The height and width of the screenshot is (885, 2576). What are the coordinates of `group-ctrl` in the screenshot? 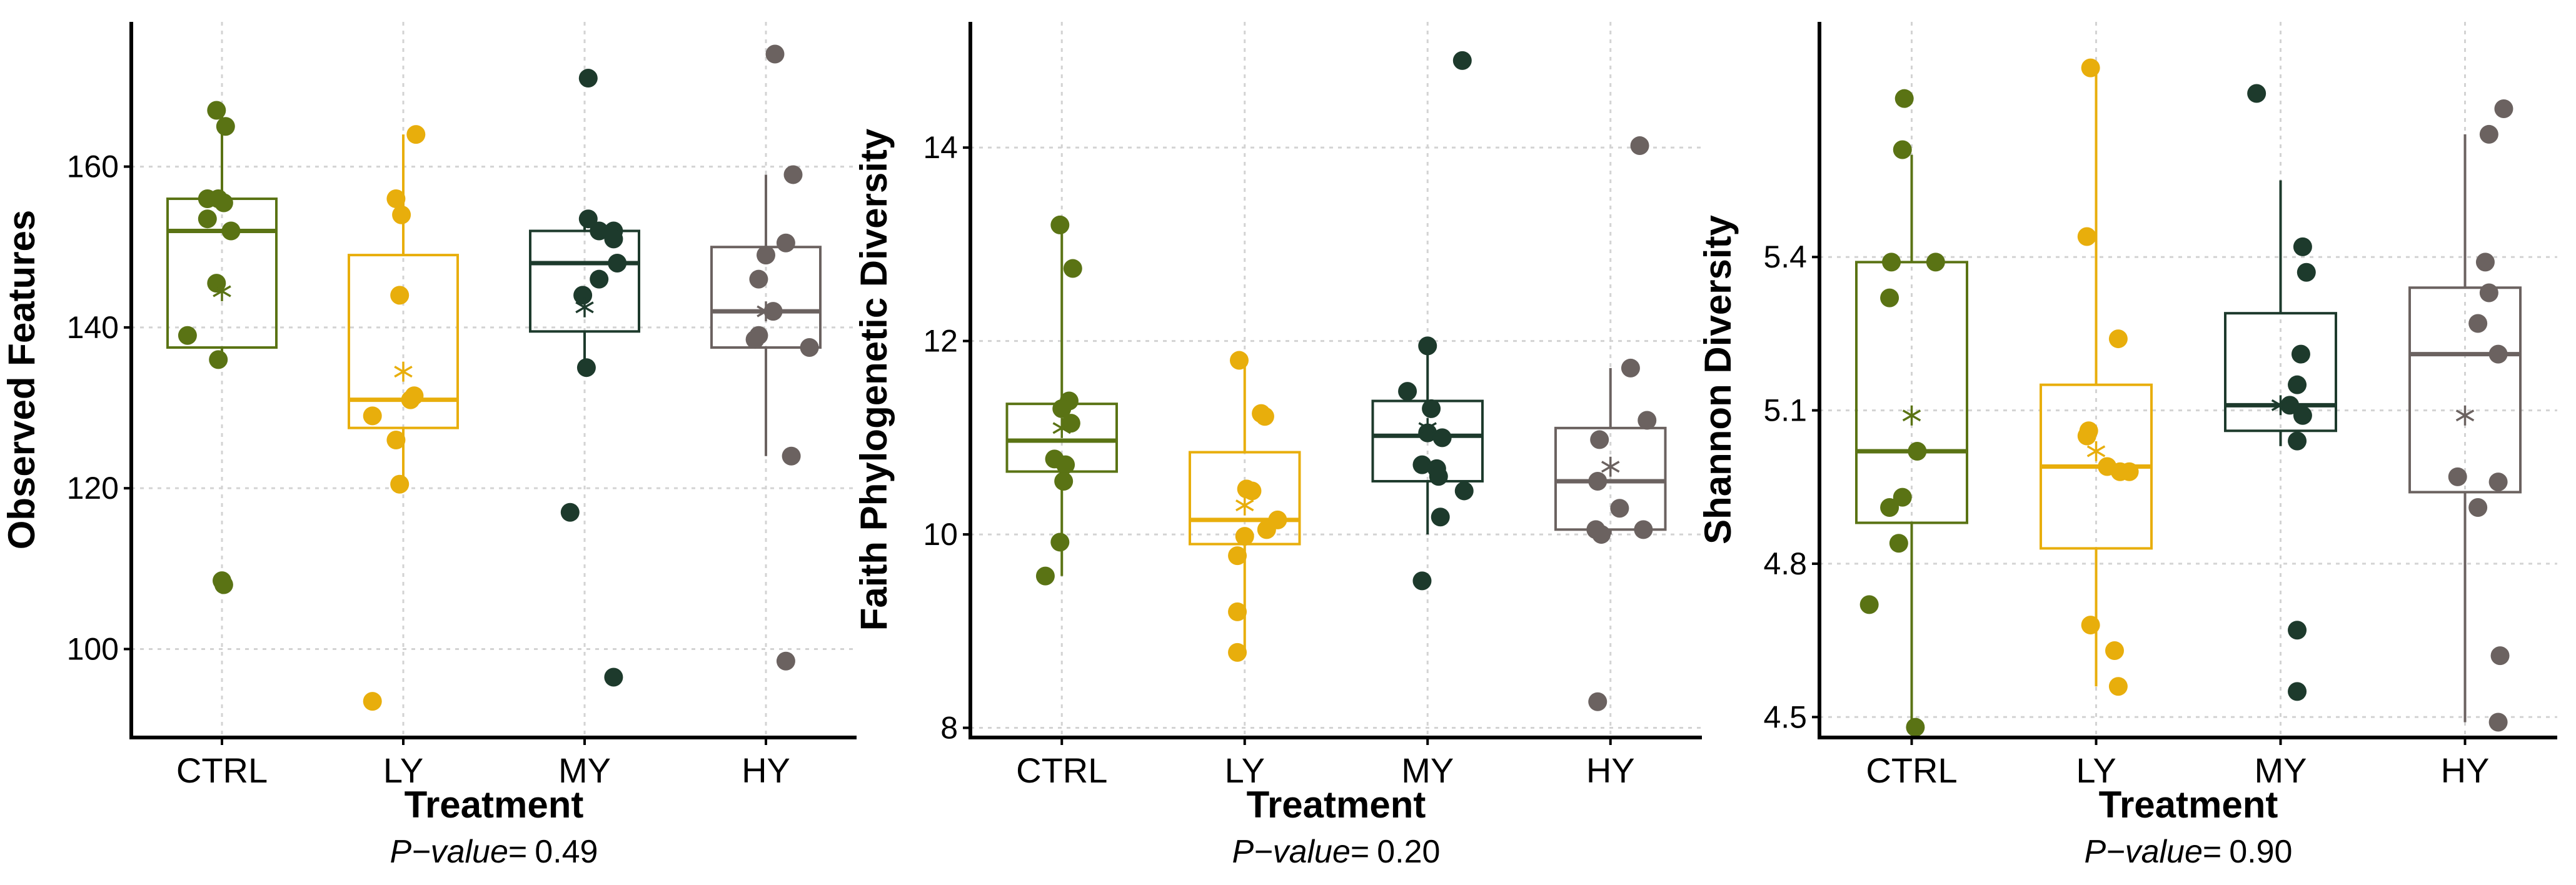 It's located at (222, 347).